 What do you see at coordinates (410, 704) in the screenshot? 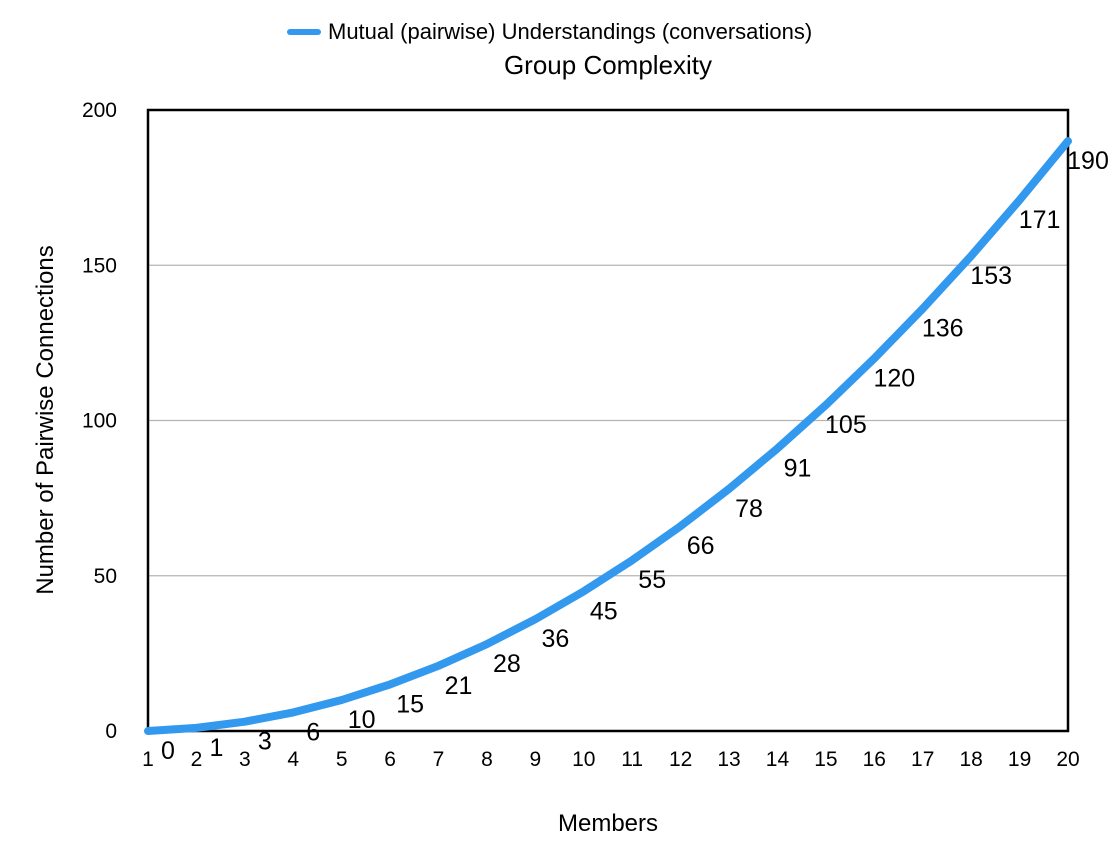
I see `data-label: 15` at bounding box center [410, 704].